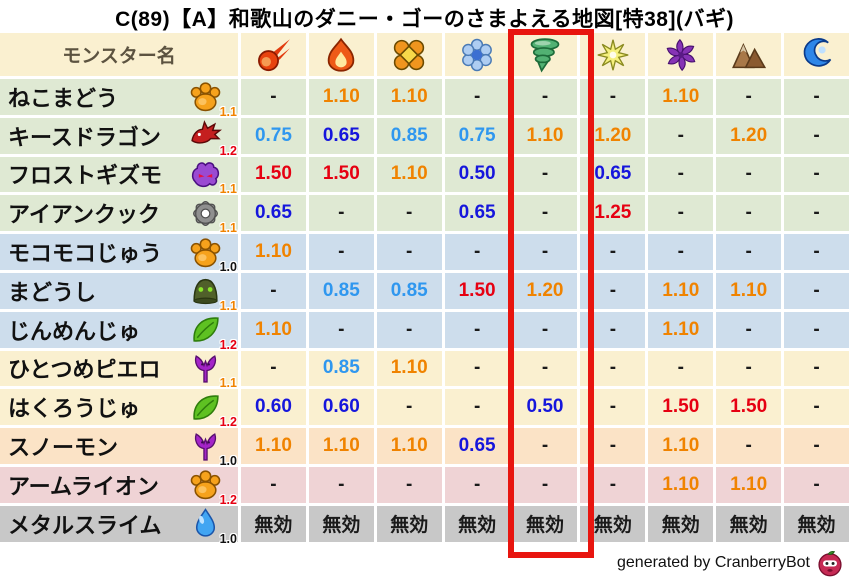 This screenshot has height=583, width=849. What do you see at coordinates (85, 254) in the screenshot?
I see `monster-name: モコモコじゅう` at bounding box center [85, 254].